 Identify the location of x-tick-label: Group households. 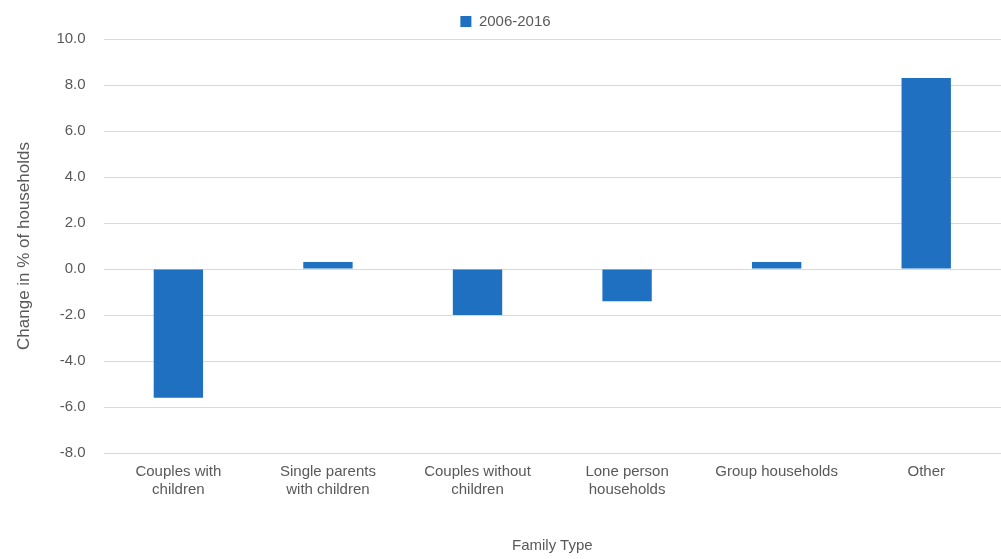
(776, 471).